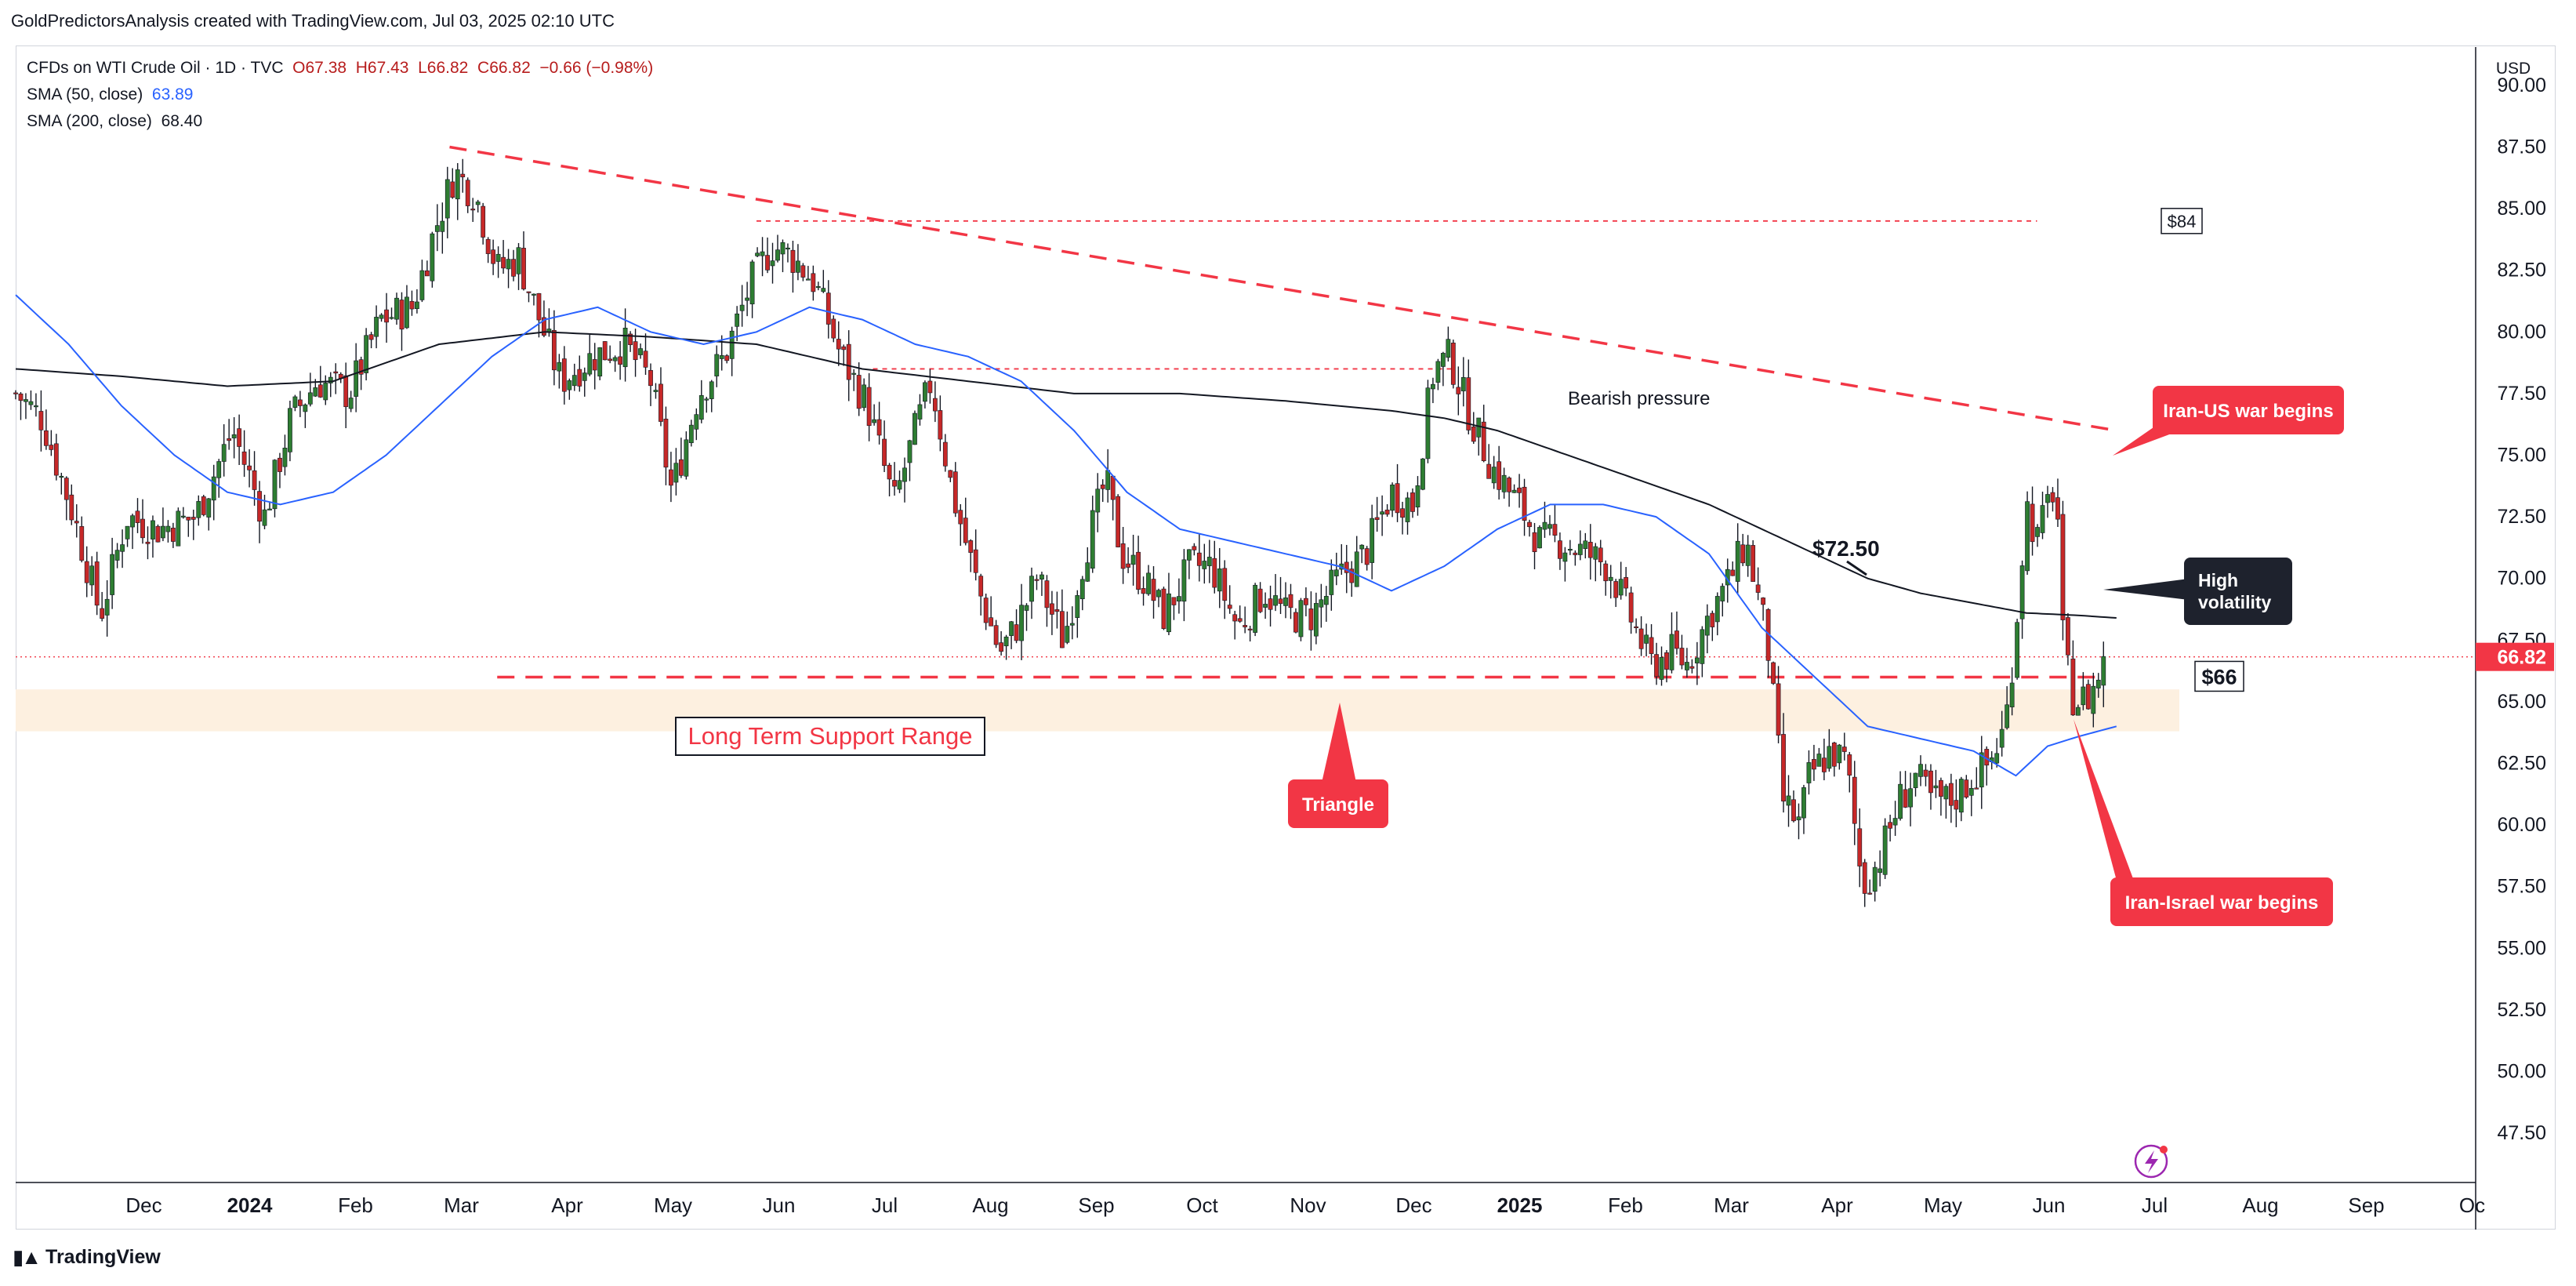  What do you see at coordinates (2222, 903) in the screenshot?
I see `iran-israel-text: Iran-Israel war begins` at bounding box center [2222, 903].